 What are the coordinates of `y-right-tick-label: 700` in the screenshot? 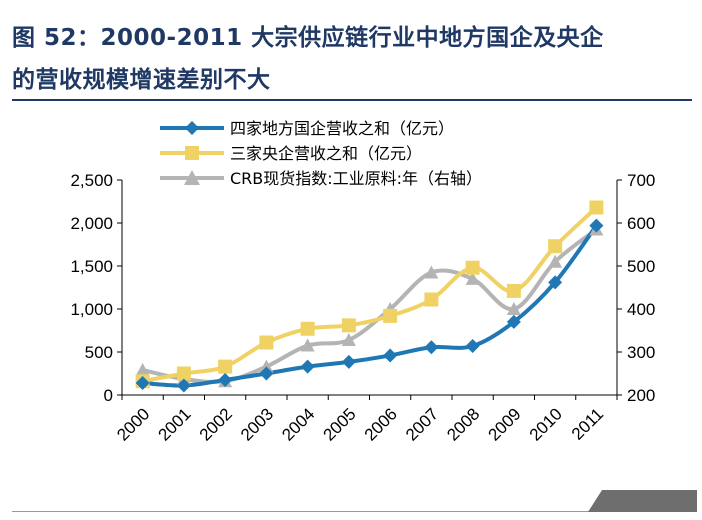 It's located at (641, 180).